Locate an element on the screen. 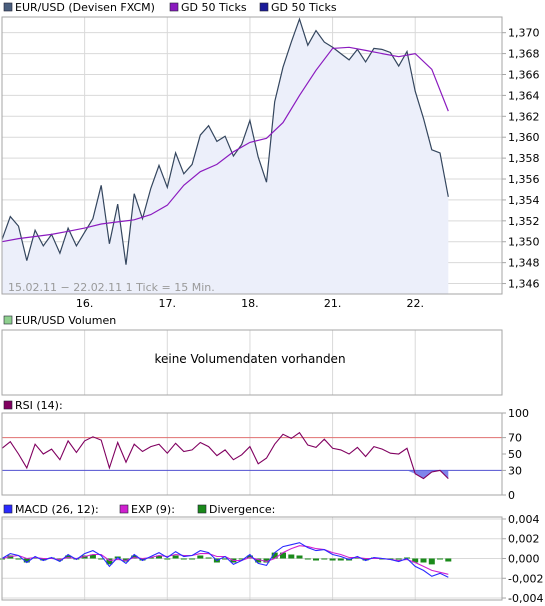 Image resolution: width=545 pixels, height=606 pixels. exp-signal-line is located at coordinates (225, 560).